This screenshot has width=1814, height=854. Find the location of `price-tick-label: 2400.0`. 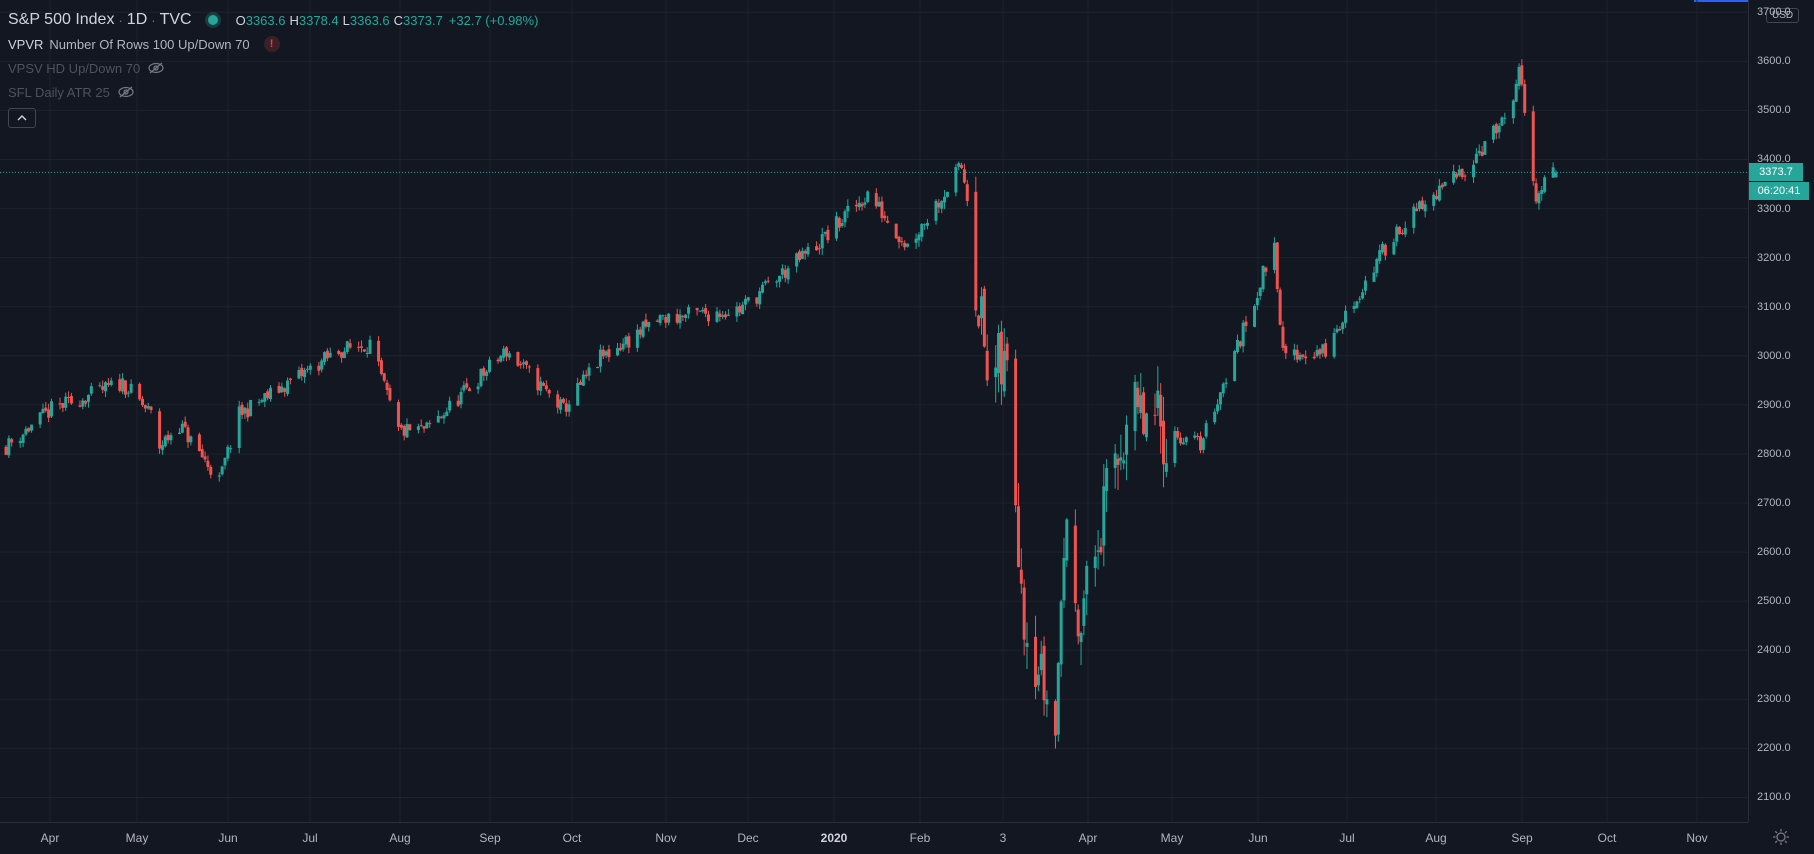

price-tick-label: 2400.0 is located at coordinates (1774, 650).